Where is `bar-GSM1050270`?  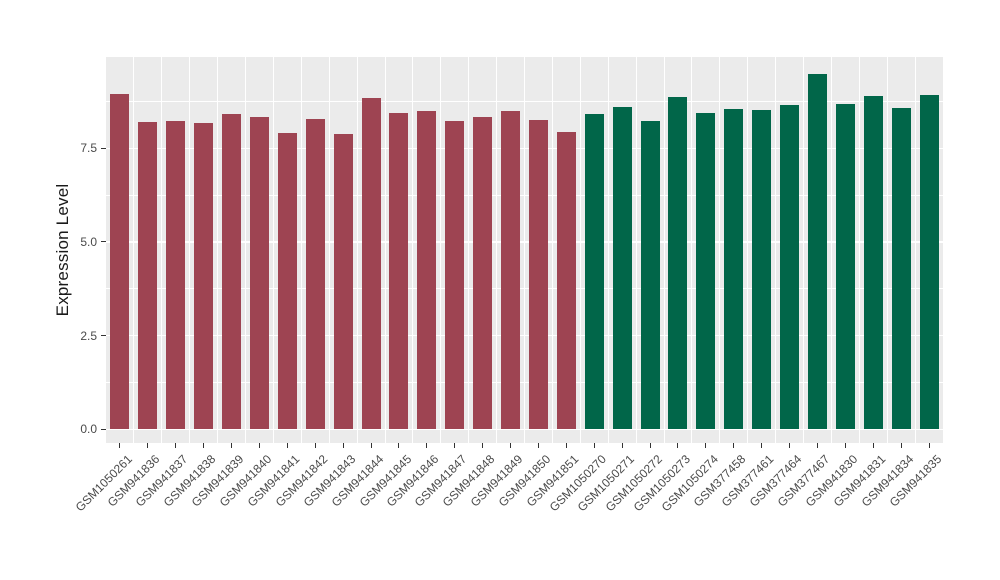 bar-GSM1050270 is located at coordinates (594, 272).